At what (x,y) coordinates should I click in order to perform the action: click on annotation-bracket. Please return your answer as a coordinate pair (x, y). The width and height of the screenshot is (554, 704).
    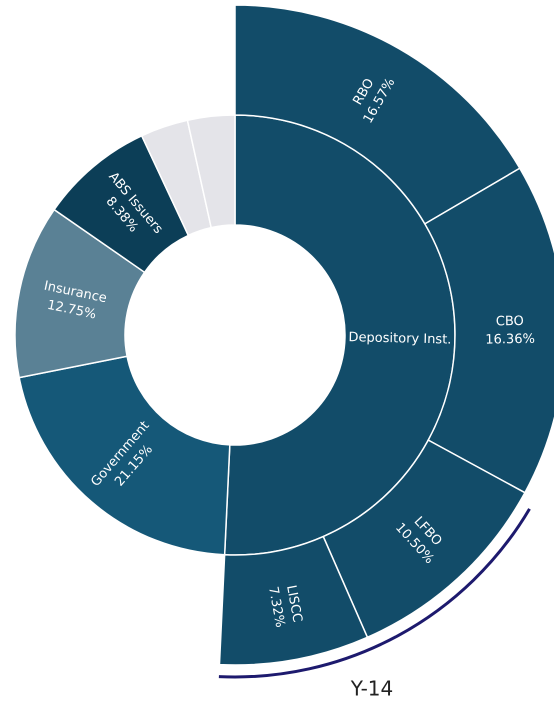
    Looking at the image, I should click on (374, 593).